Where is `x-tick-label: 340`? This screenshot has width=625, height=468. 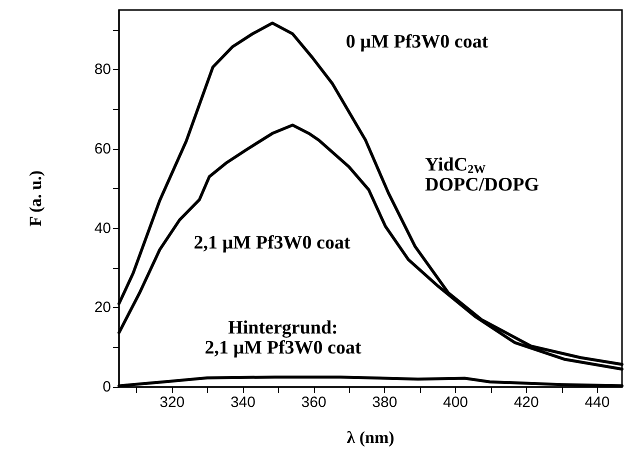
x-tick-label: 340 is located at coordinates (243, 402).